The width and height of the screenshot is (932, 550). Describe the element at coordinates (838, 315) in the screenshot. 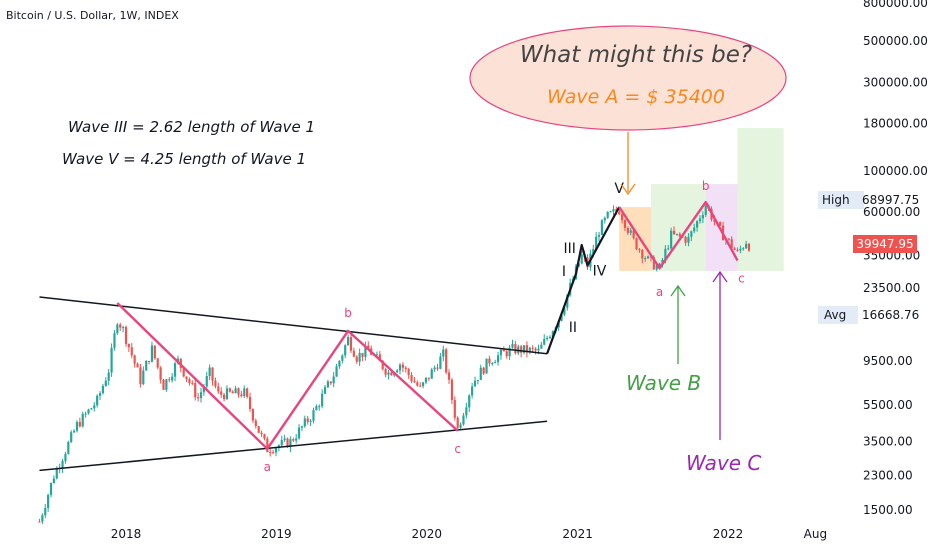

I see `avg-label-badge: Avg` at that location.